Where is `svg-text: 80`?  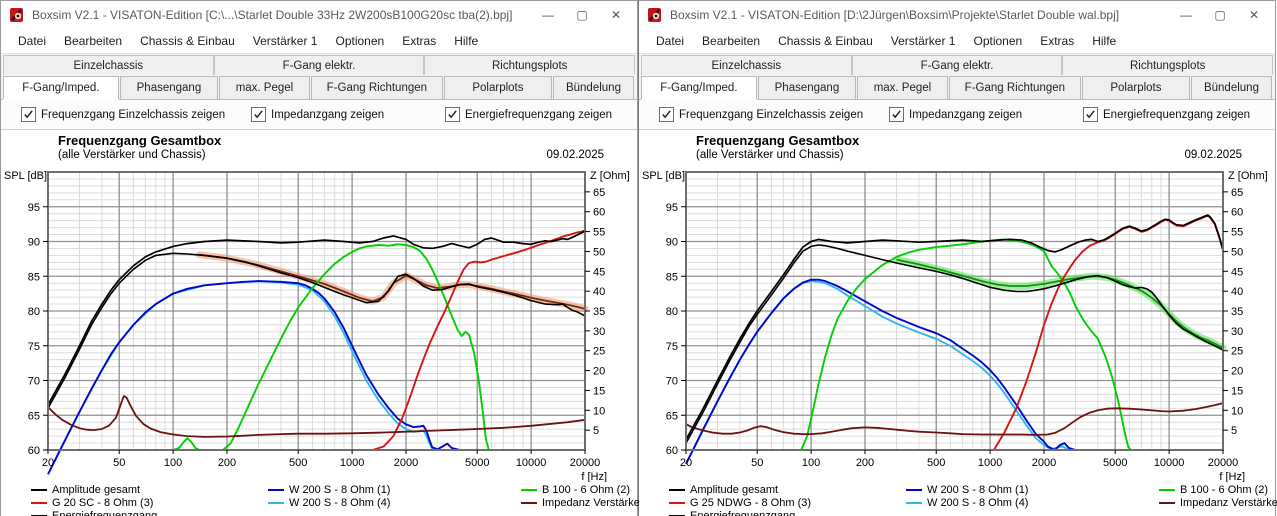 svg-text: 80 is located at coordinates (672, 312).